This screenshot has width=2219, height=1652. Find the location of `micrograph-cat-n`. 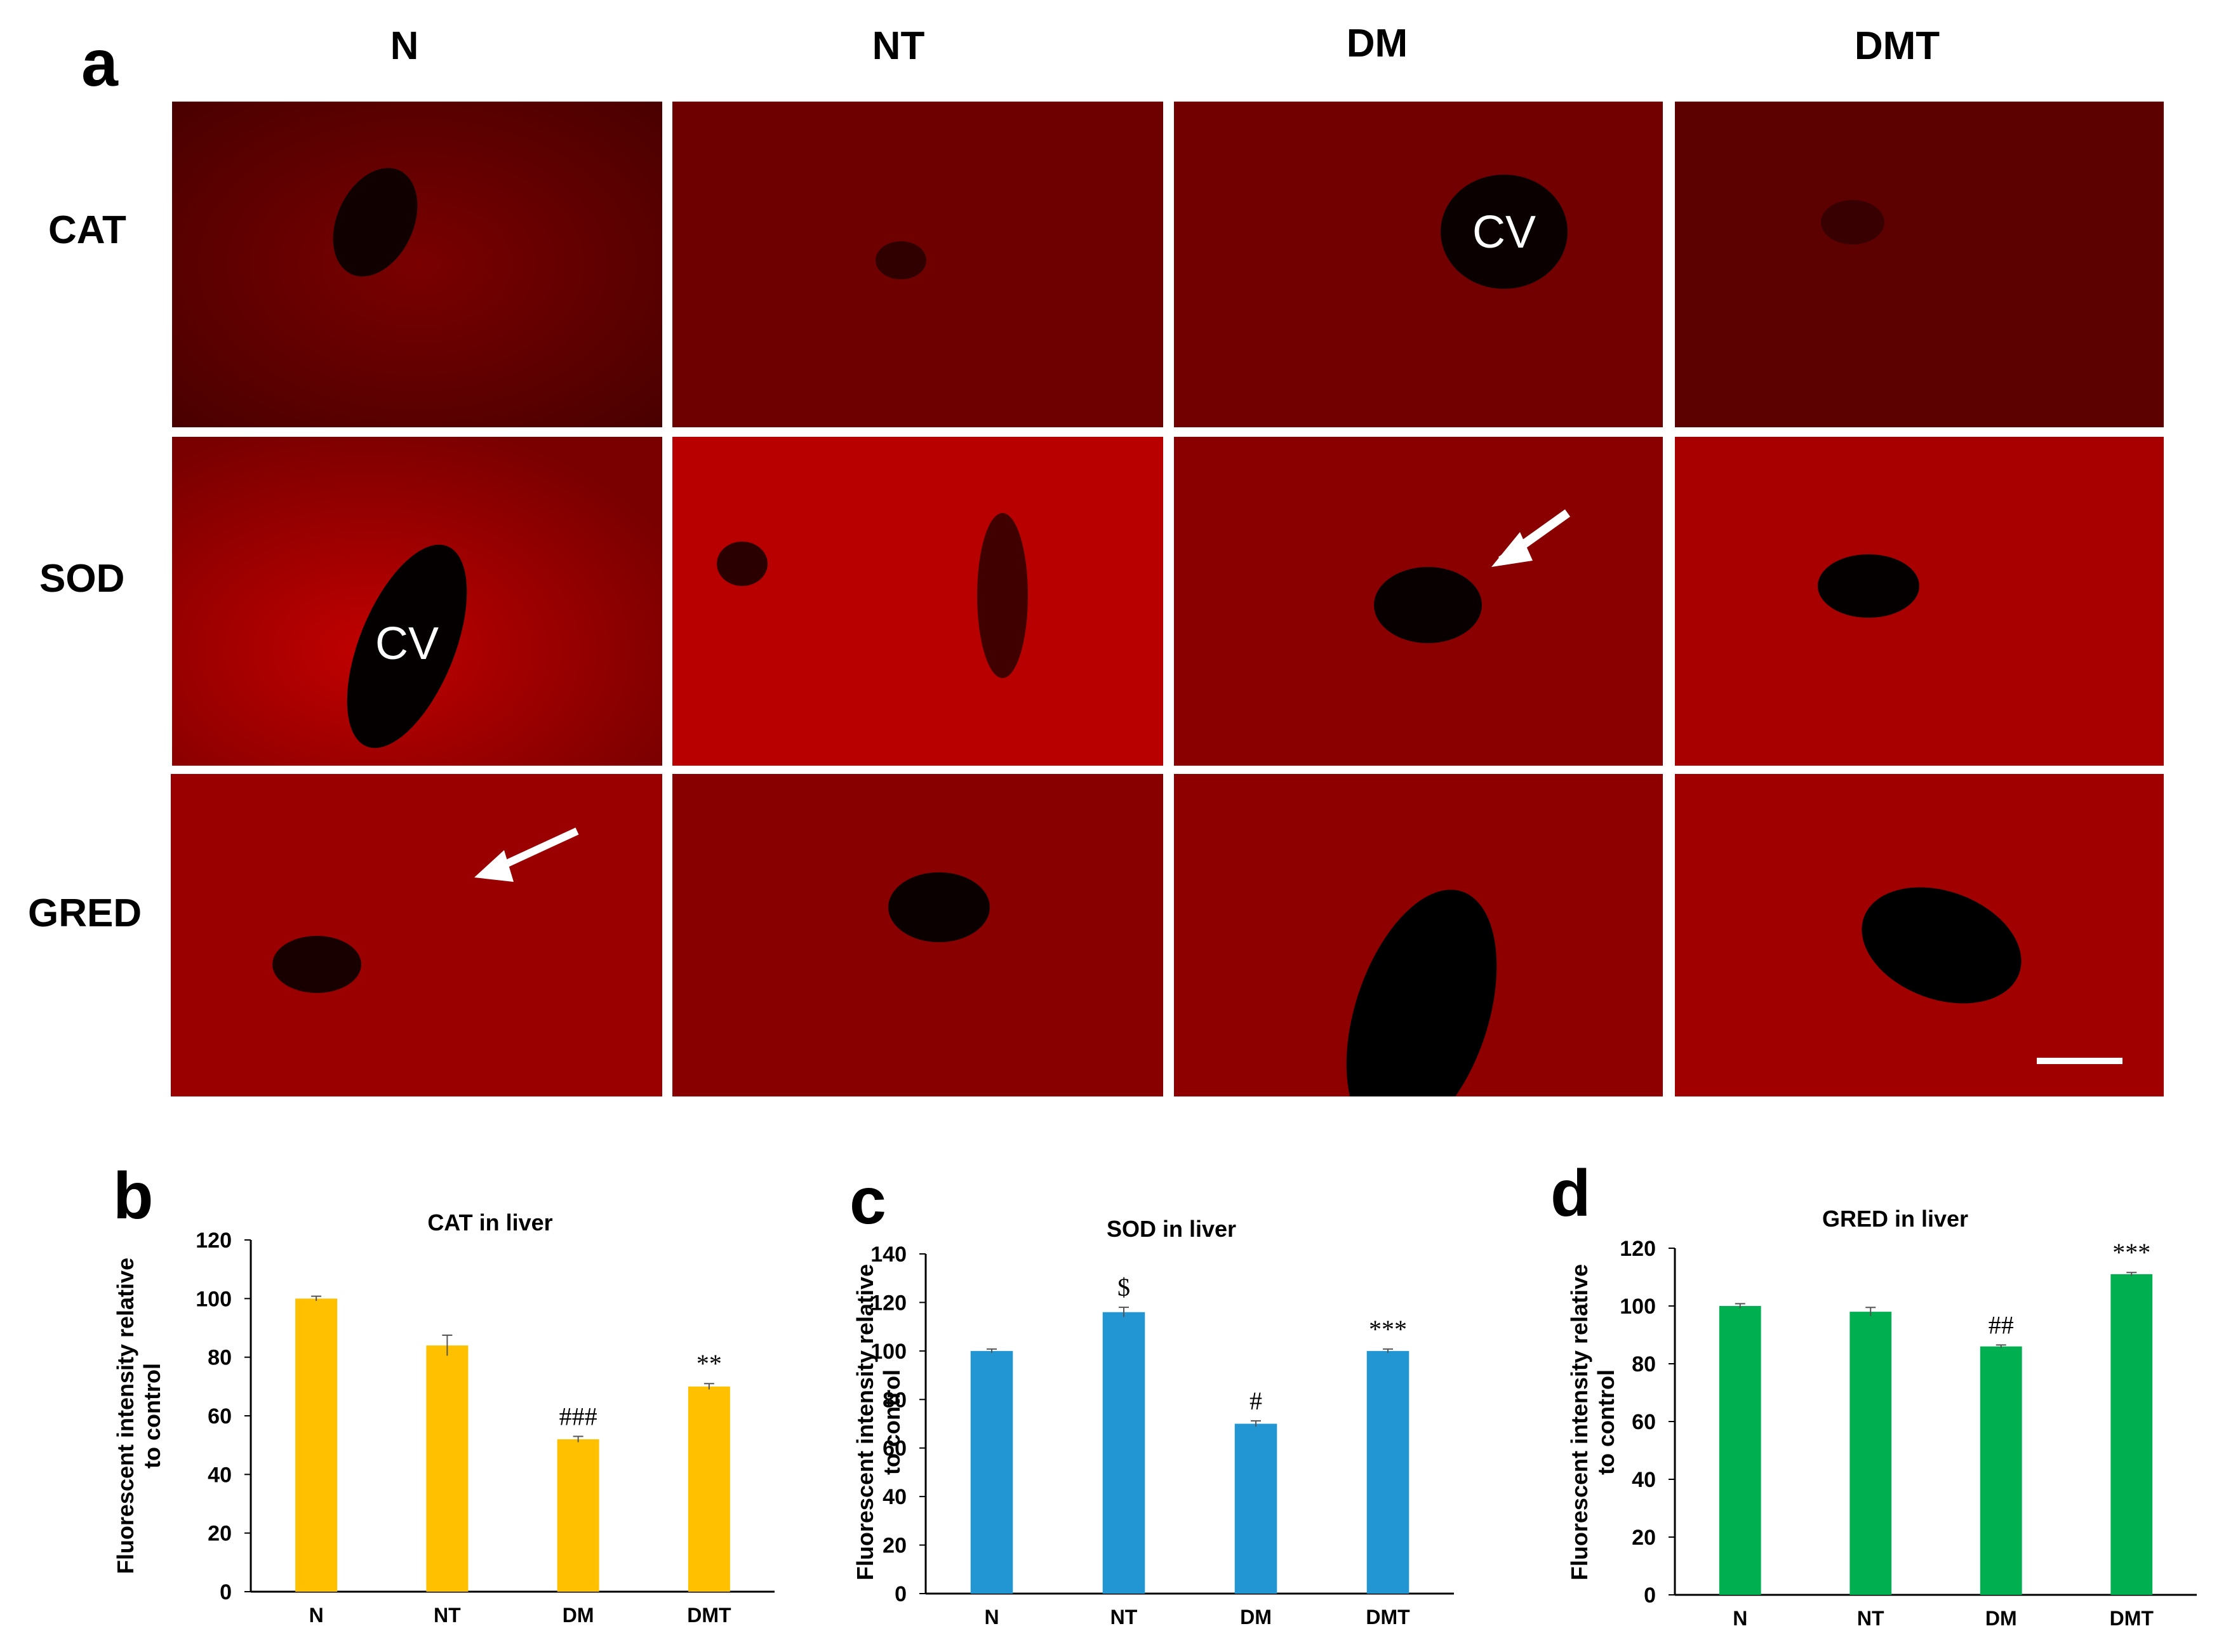

micrograph-cat-n is located at coordinates (417, 264).